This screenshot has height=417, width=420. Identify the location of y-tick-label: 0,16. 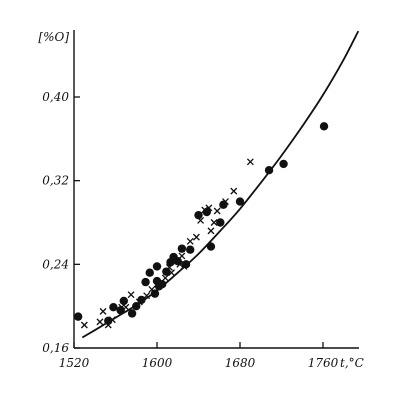
(55, 348).